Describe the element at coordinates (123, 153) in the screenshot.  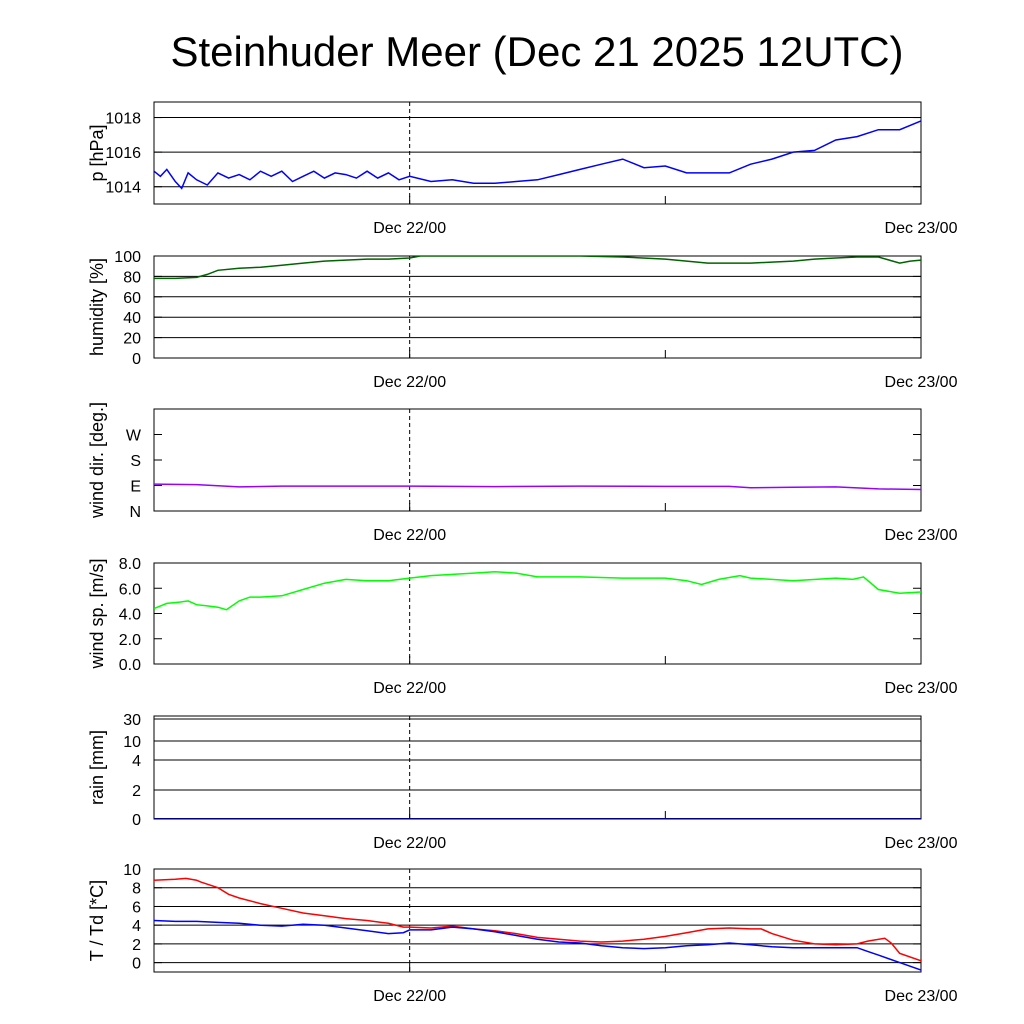
I see `y-tick-label: 1016` at that location.